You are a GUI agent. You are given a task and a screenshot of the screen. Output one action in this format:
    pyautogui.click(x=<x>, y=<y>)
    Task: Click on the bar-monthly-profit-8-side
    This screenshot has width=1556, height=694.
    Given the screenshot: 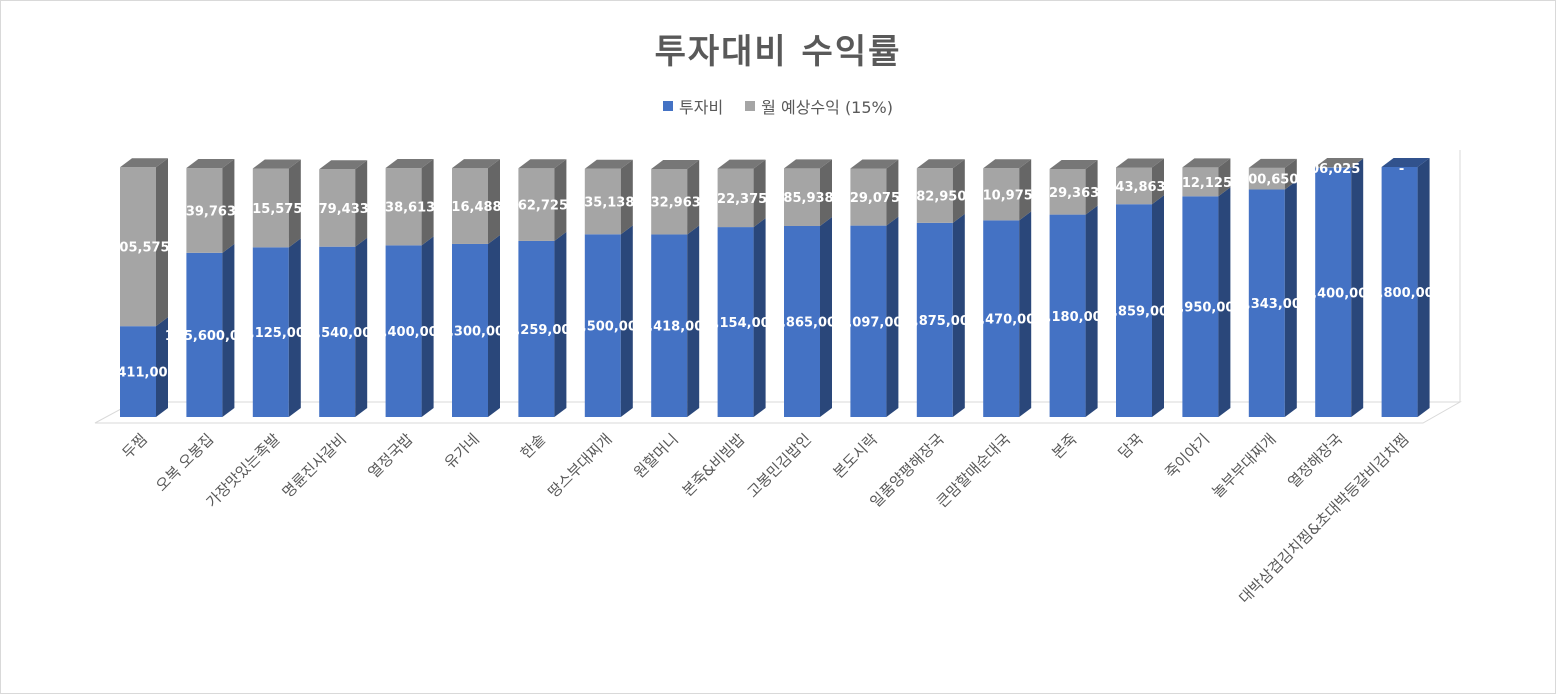 What is the action you would take?
    pyautogui.click(x=626, y=197)
    